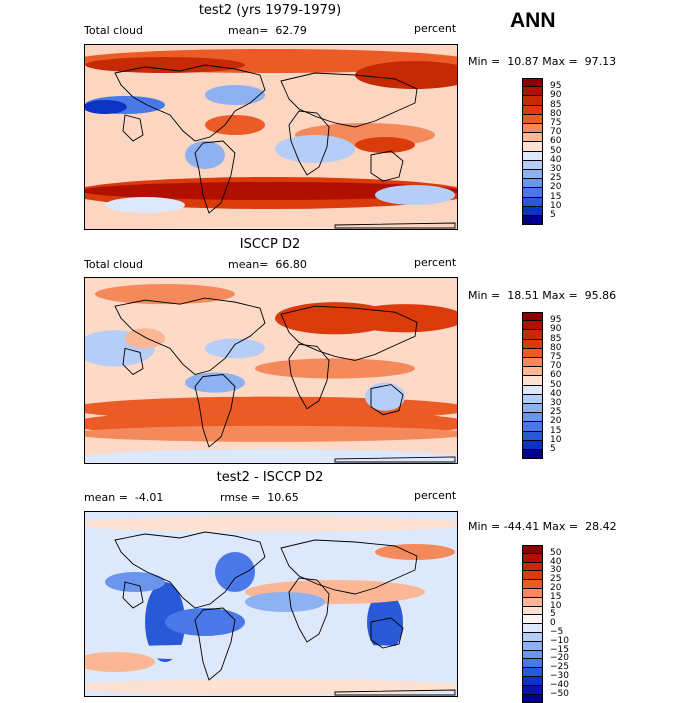 This screenshot has height=703, width=700. I want to click on panel3-mean-label: mean = -4.01, so click(124, 497).